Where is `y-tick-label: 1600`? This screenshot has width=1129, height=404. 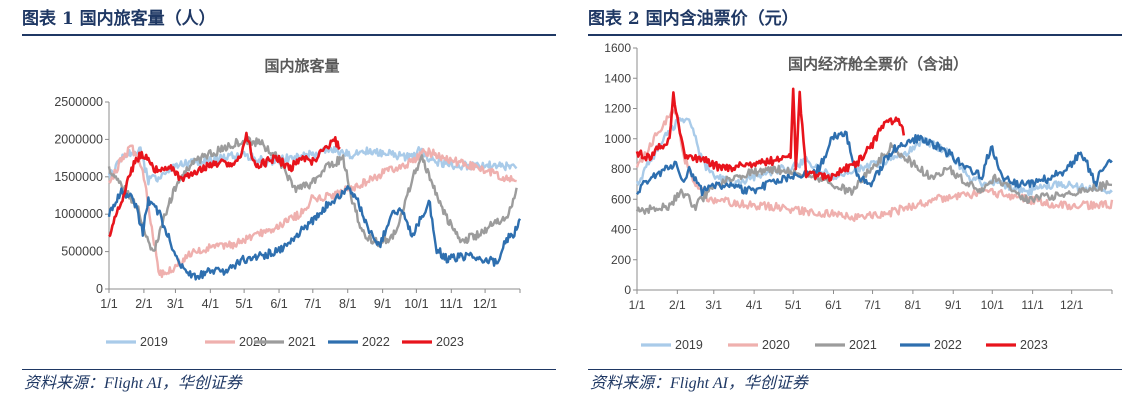 y-tick-label: 1600 is located at coordinates (617, 48).